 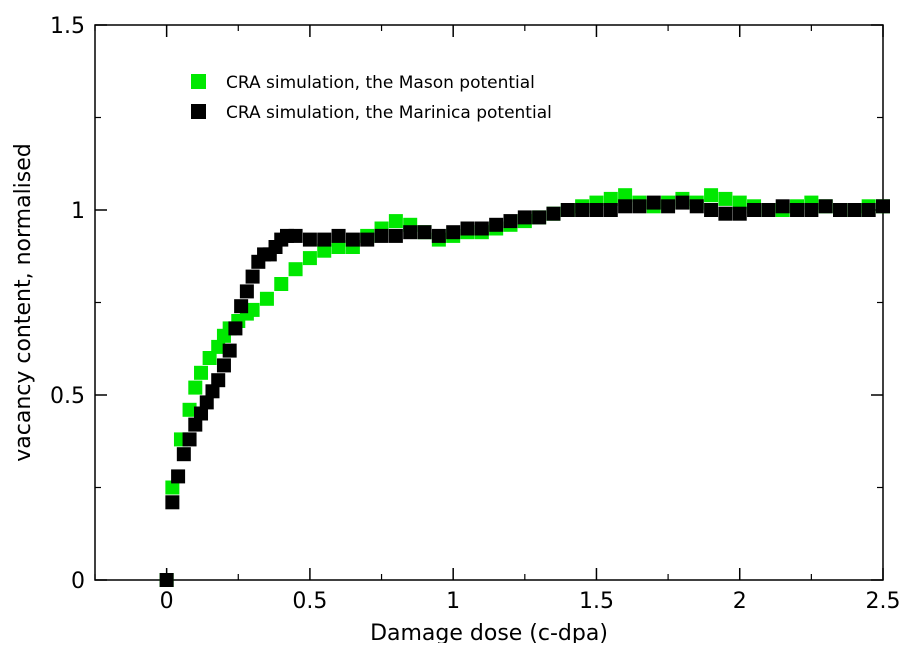 I want to click on y-axis-label: vacancy content, normalised, so click(x=23, y=302).